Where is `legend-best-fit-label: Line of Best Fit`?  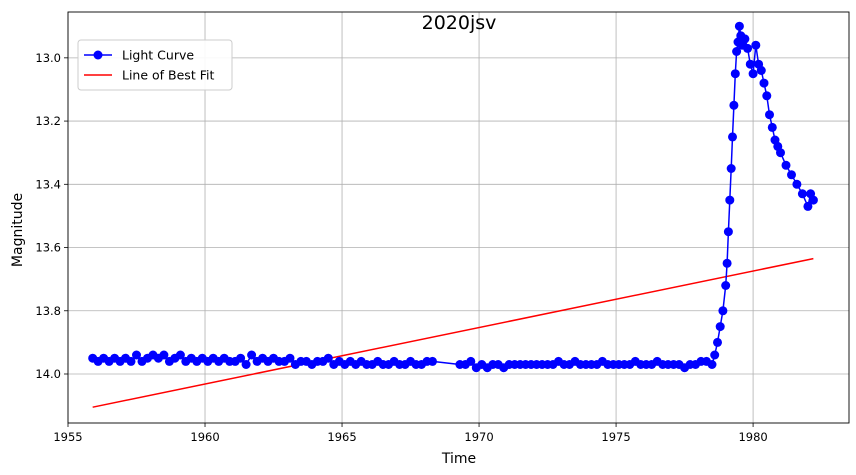
legend-best-fit-label: Line of Best Fit is located at coordinates (168, 75).